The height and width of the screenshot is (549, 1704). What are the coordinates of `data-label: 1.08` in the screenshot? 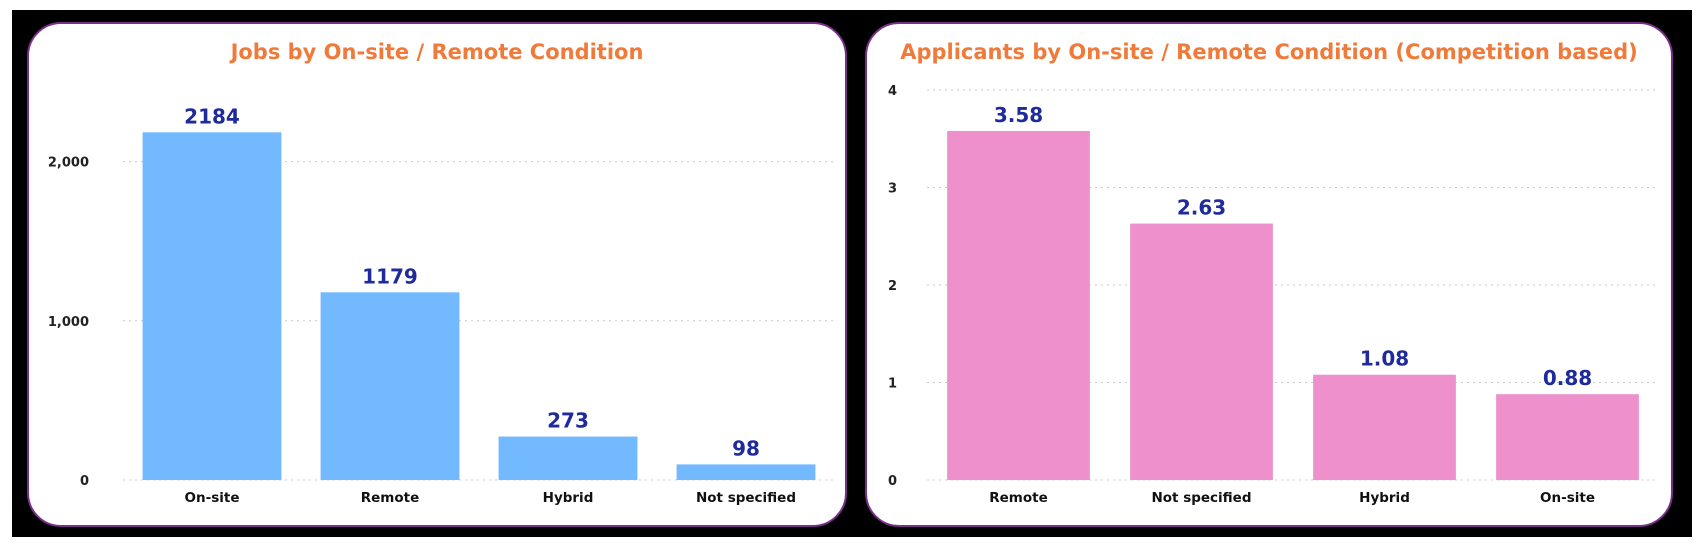 It's located at (1384, 359).